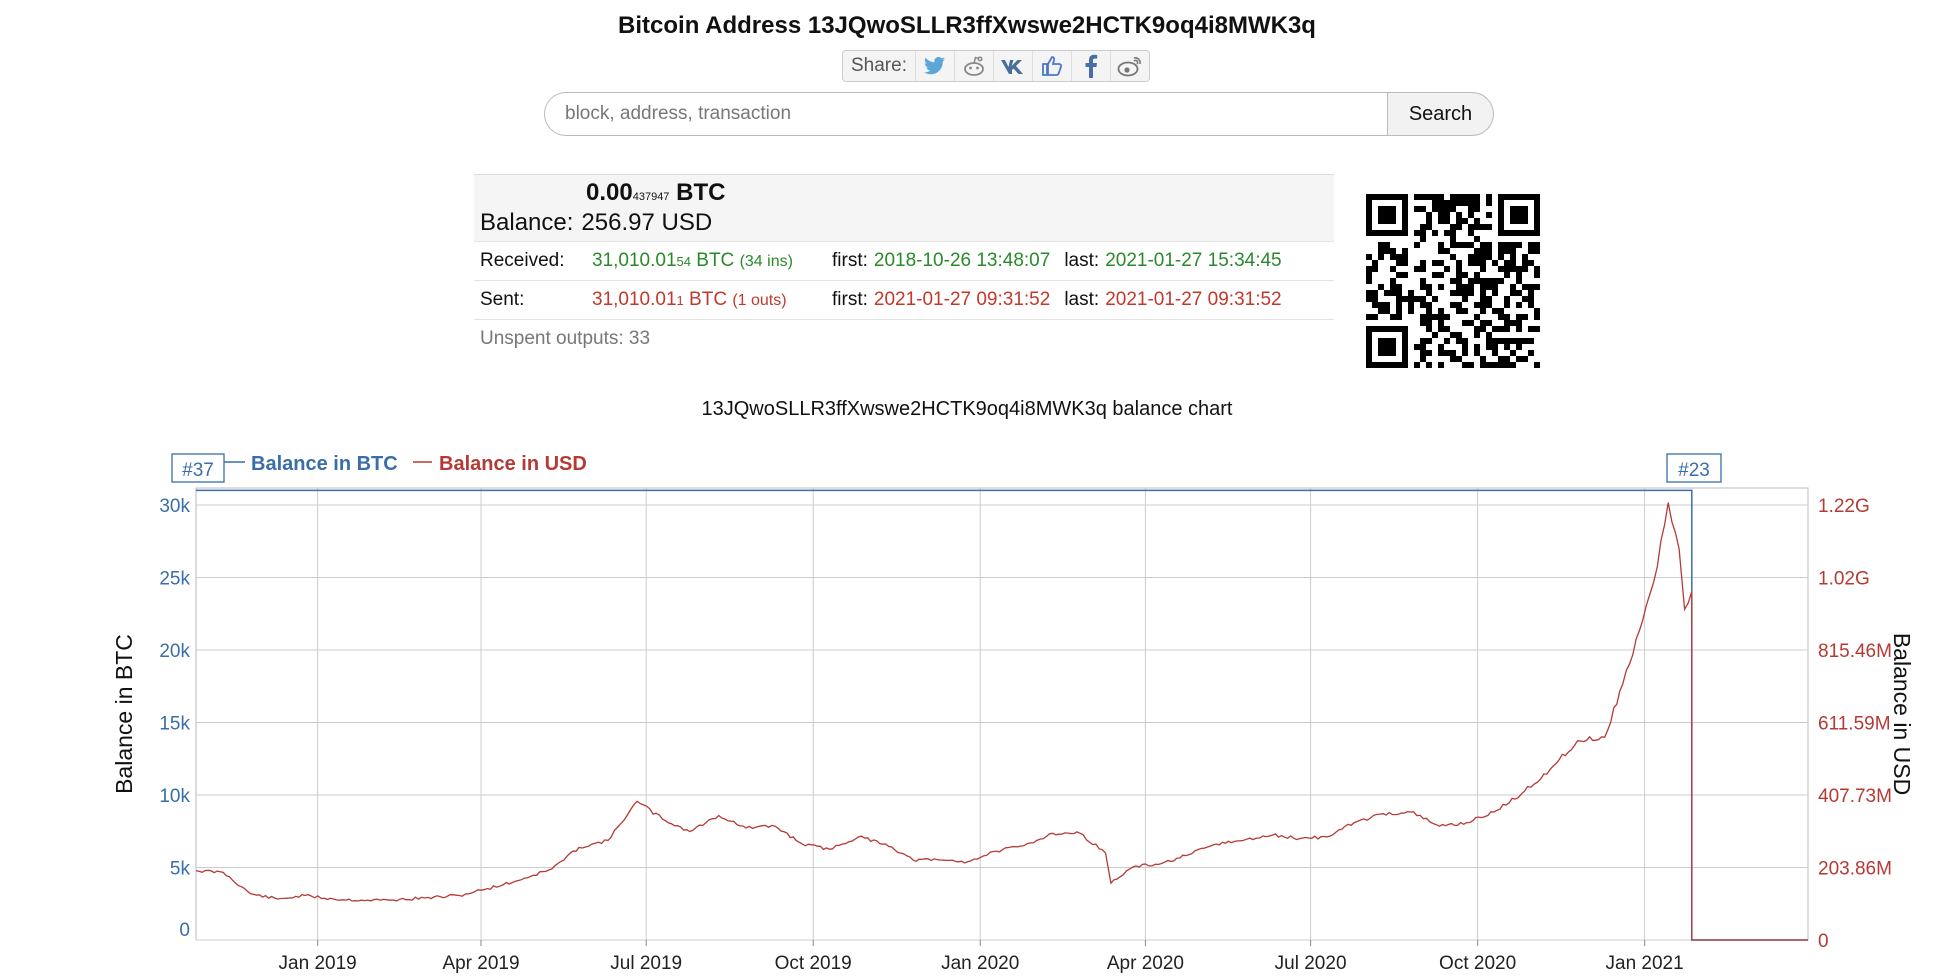 The image size is (1934, 978). What do you see at coordinates (1193, 260) in the screenshot?
I see `received-last: 2021-01-27 15:34:45` at bounding box center [1193, 260].